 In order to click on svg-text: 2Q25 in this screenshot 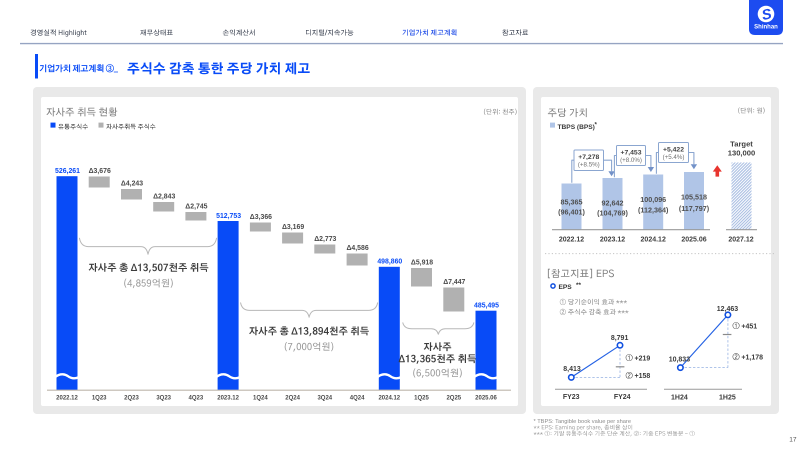, I will do `click(453, 398)`.